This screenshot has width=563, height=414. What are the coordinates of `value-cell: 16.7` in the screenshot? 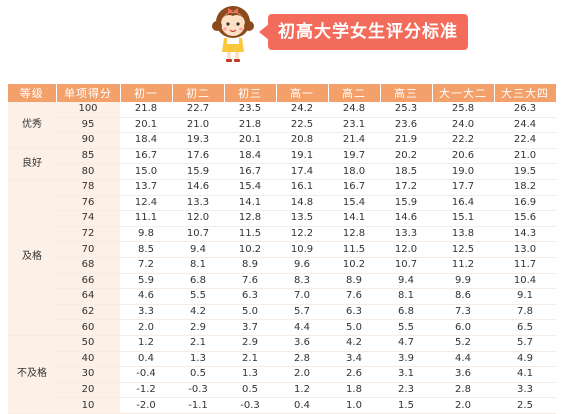 It's located at (250, 171).